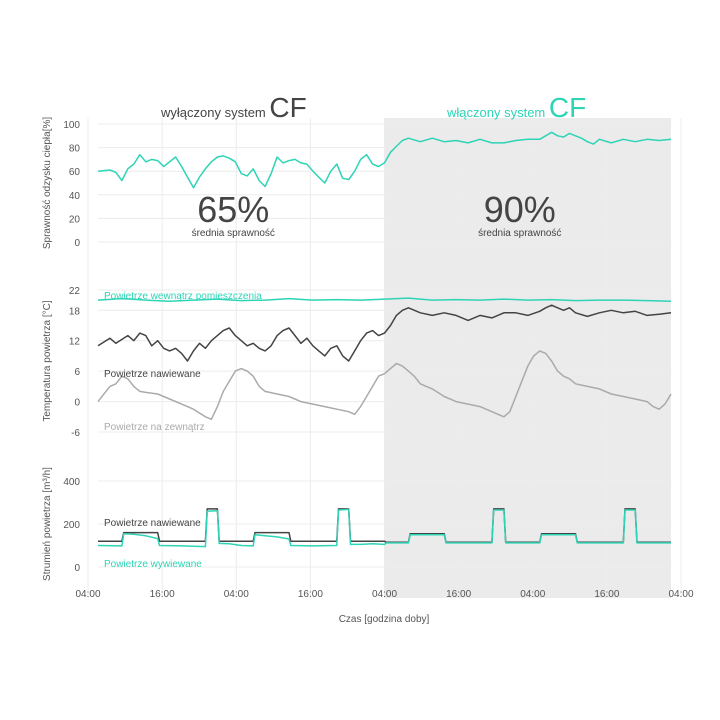 The image size is (720, 720). I want to click on label-indoor-air: Powietrze wewnątrz pomieszczenia, so click(183, 296).